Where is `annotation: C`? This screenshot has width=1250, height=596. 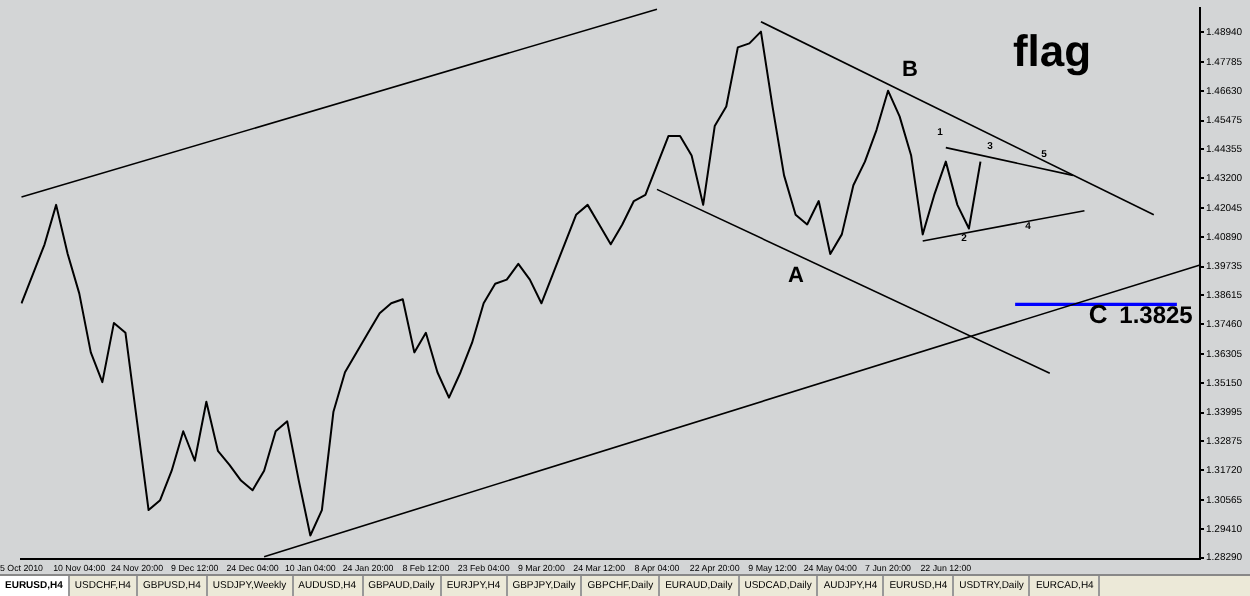
annotation: C is located at coordinates (1098, 314).